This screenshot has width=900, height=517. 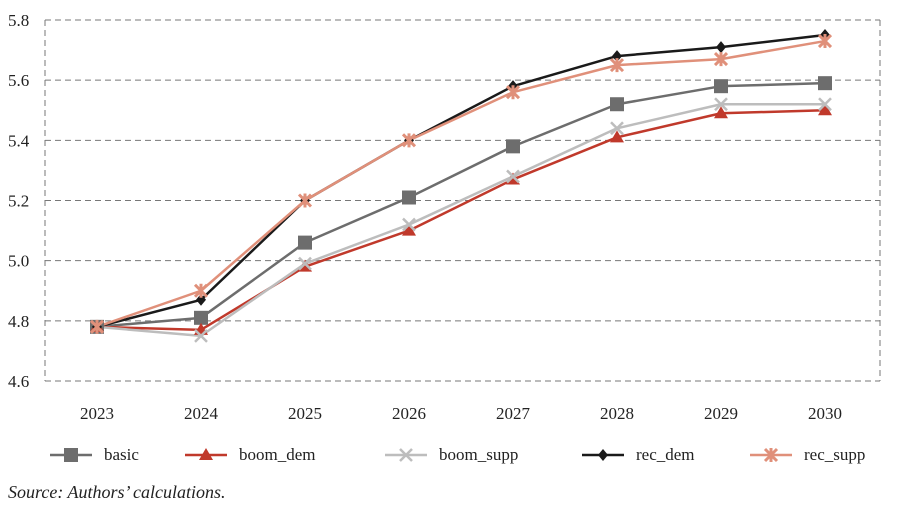 What do you see at coordinates (18, 321) in the screenshot?
I see `y-tick-label: 4.8` at bounding box center [18, 321].